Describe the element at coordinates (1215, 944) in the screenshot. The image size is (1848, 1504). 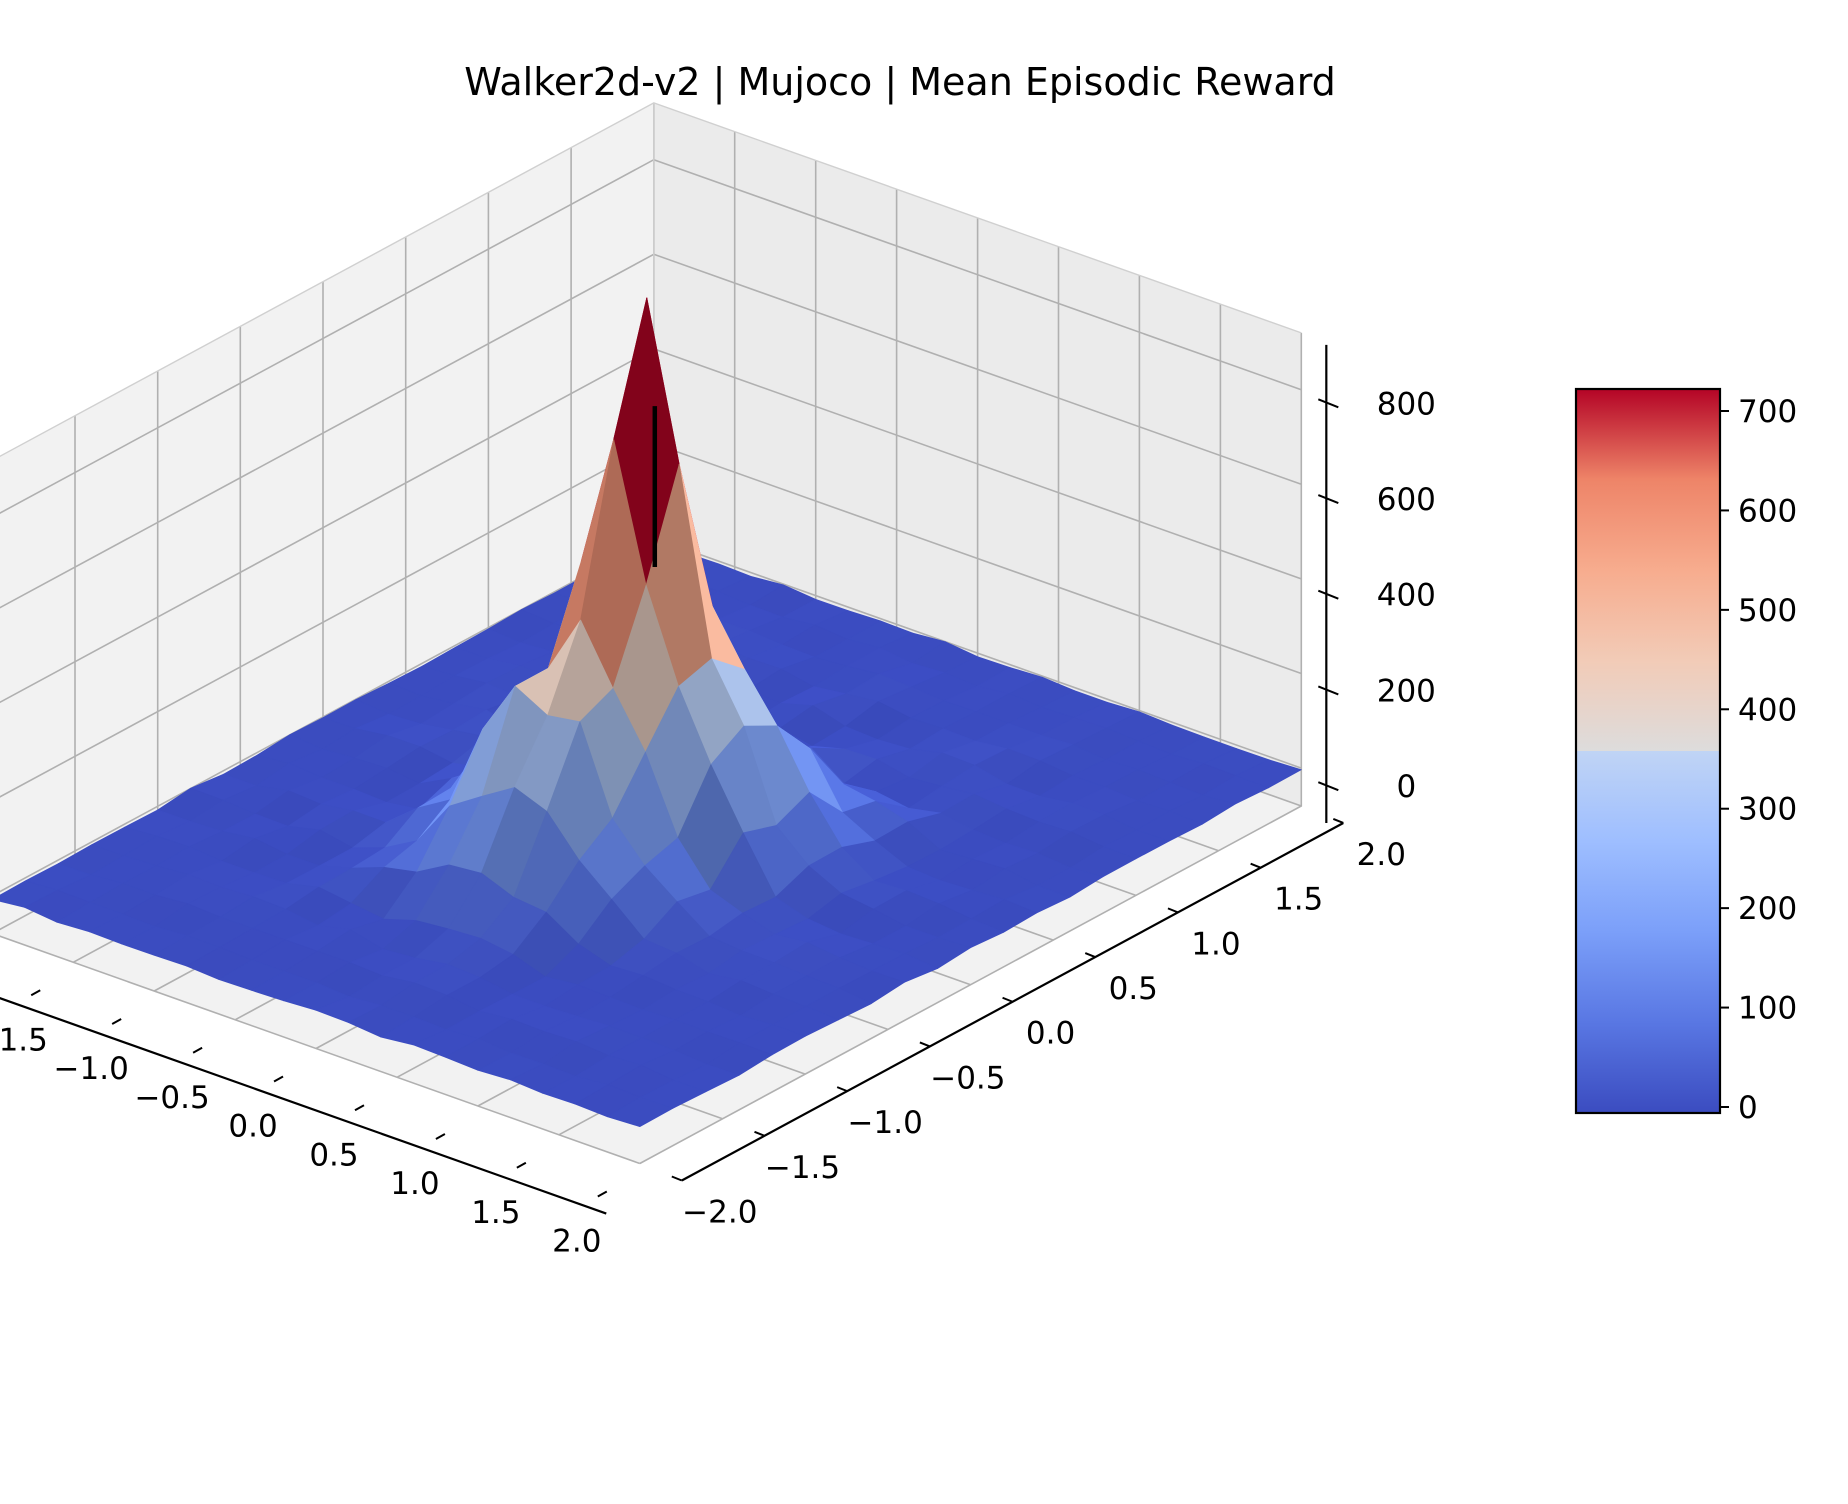
I see `y-tick-label: 1.0` at that location.